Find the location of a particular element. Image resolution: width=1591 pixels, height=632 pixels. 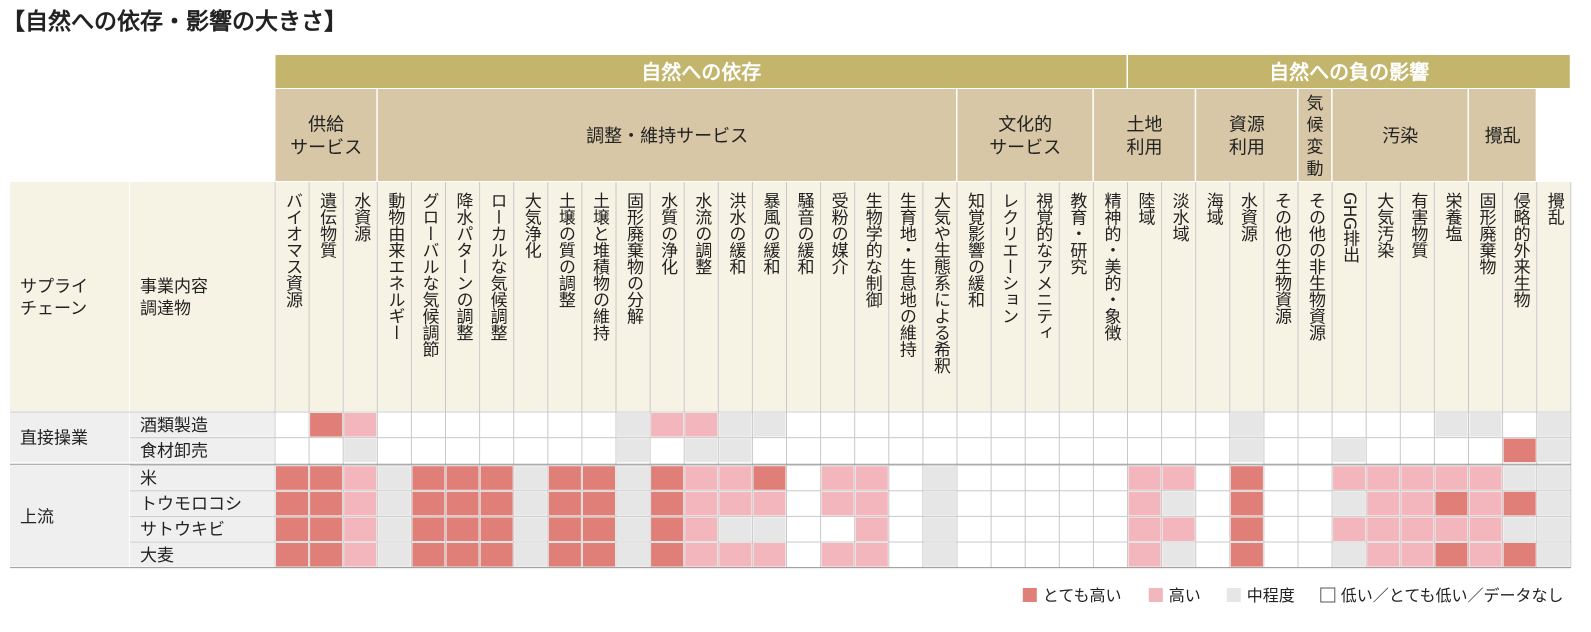

column-header-label: 固形廃棄物 is located at coordinates (1486, 233).